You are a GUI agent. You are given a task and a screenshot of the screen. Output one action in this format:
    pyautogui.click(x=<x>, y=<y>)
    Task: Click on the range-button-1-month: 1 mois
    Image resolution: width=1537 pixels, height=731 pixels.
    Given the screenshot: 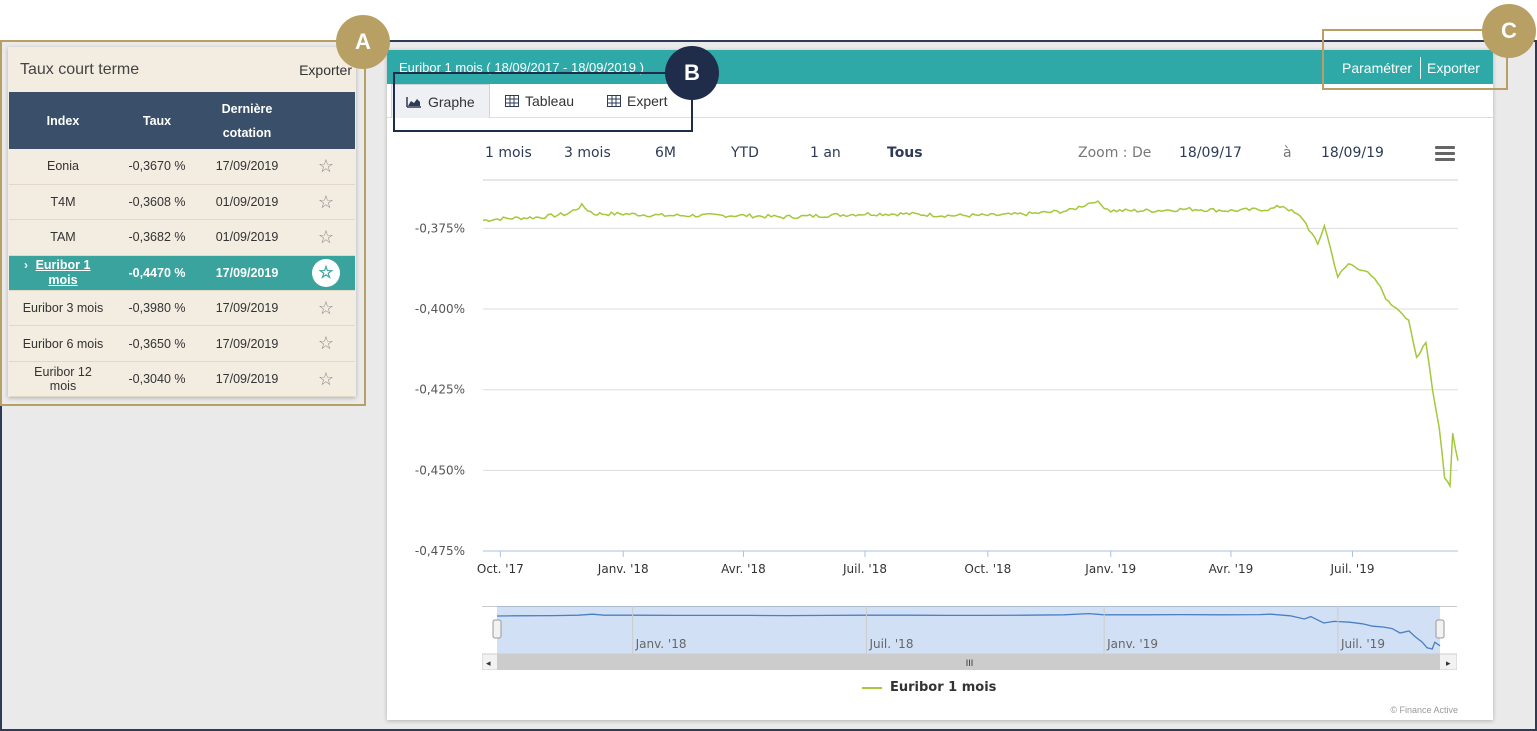 What is the action you would take?
    pyautogui.click(x=508, y=153)
    